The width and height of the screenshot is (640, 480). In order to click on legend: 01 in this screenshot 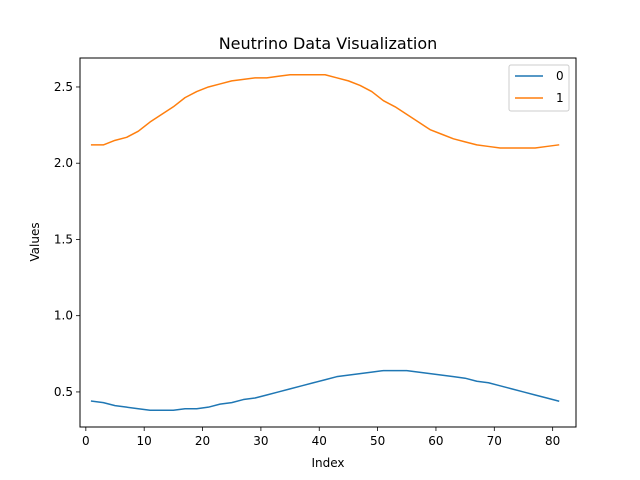, I will do `click(539, 88)`.